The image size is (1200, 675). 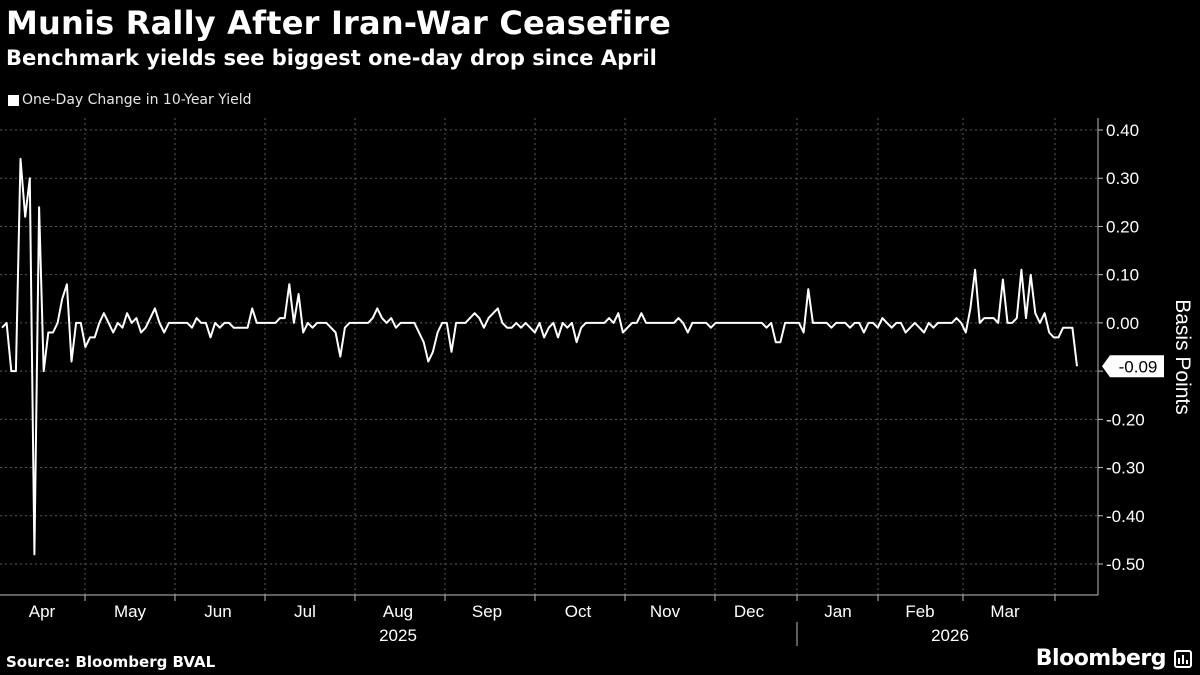 What do you see at coordinates (950, 635) in the screenshot?
I see `year-label: 2026` at bounding box center [950, 635].